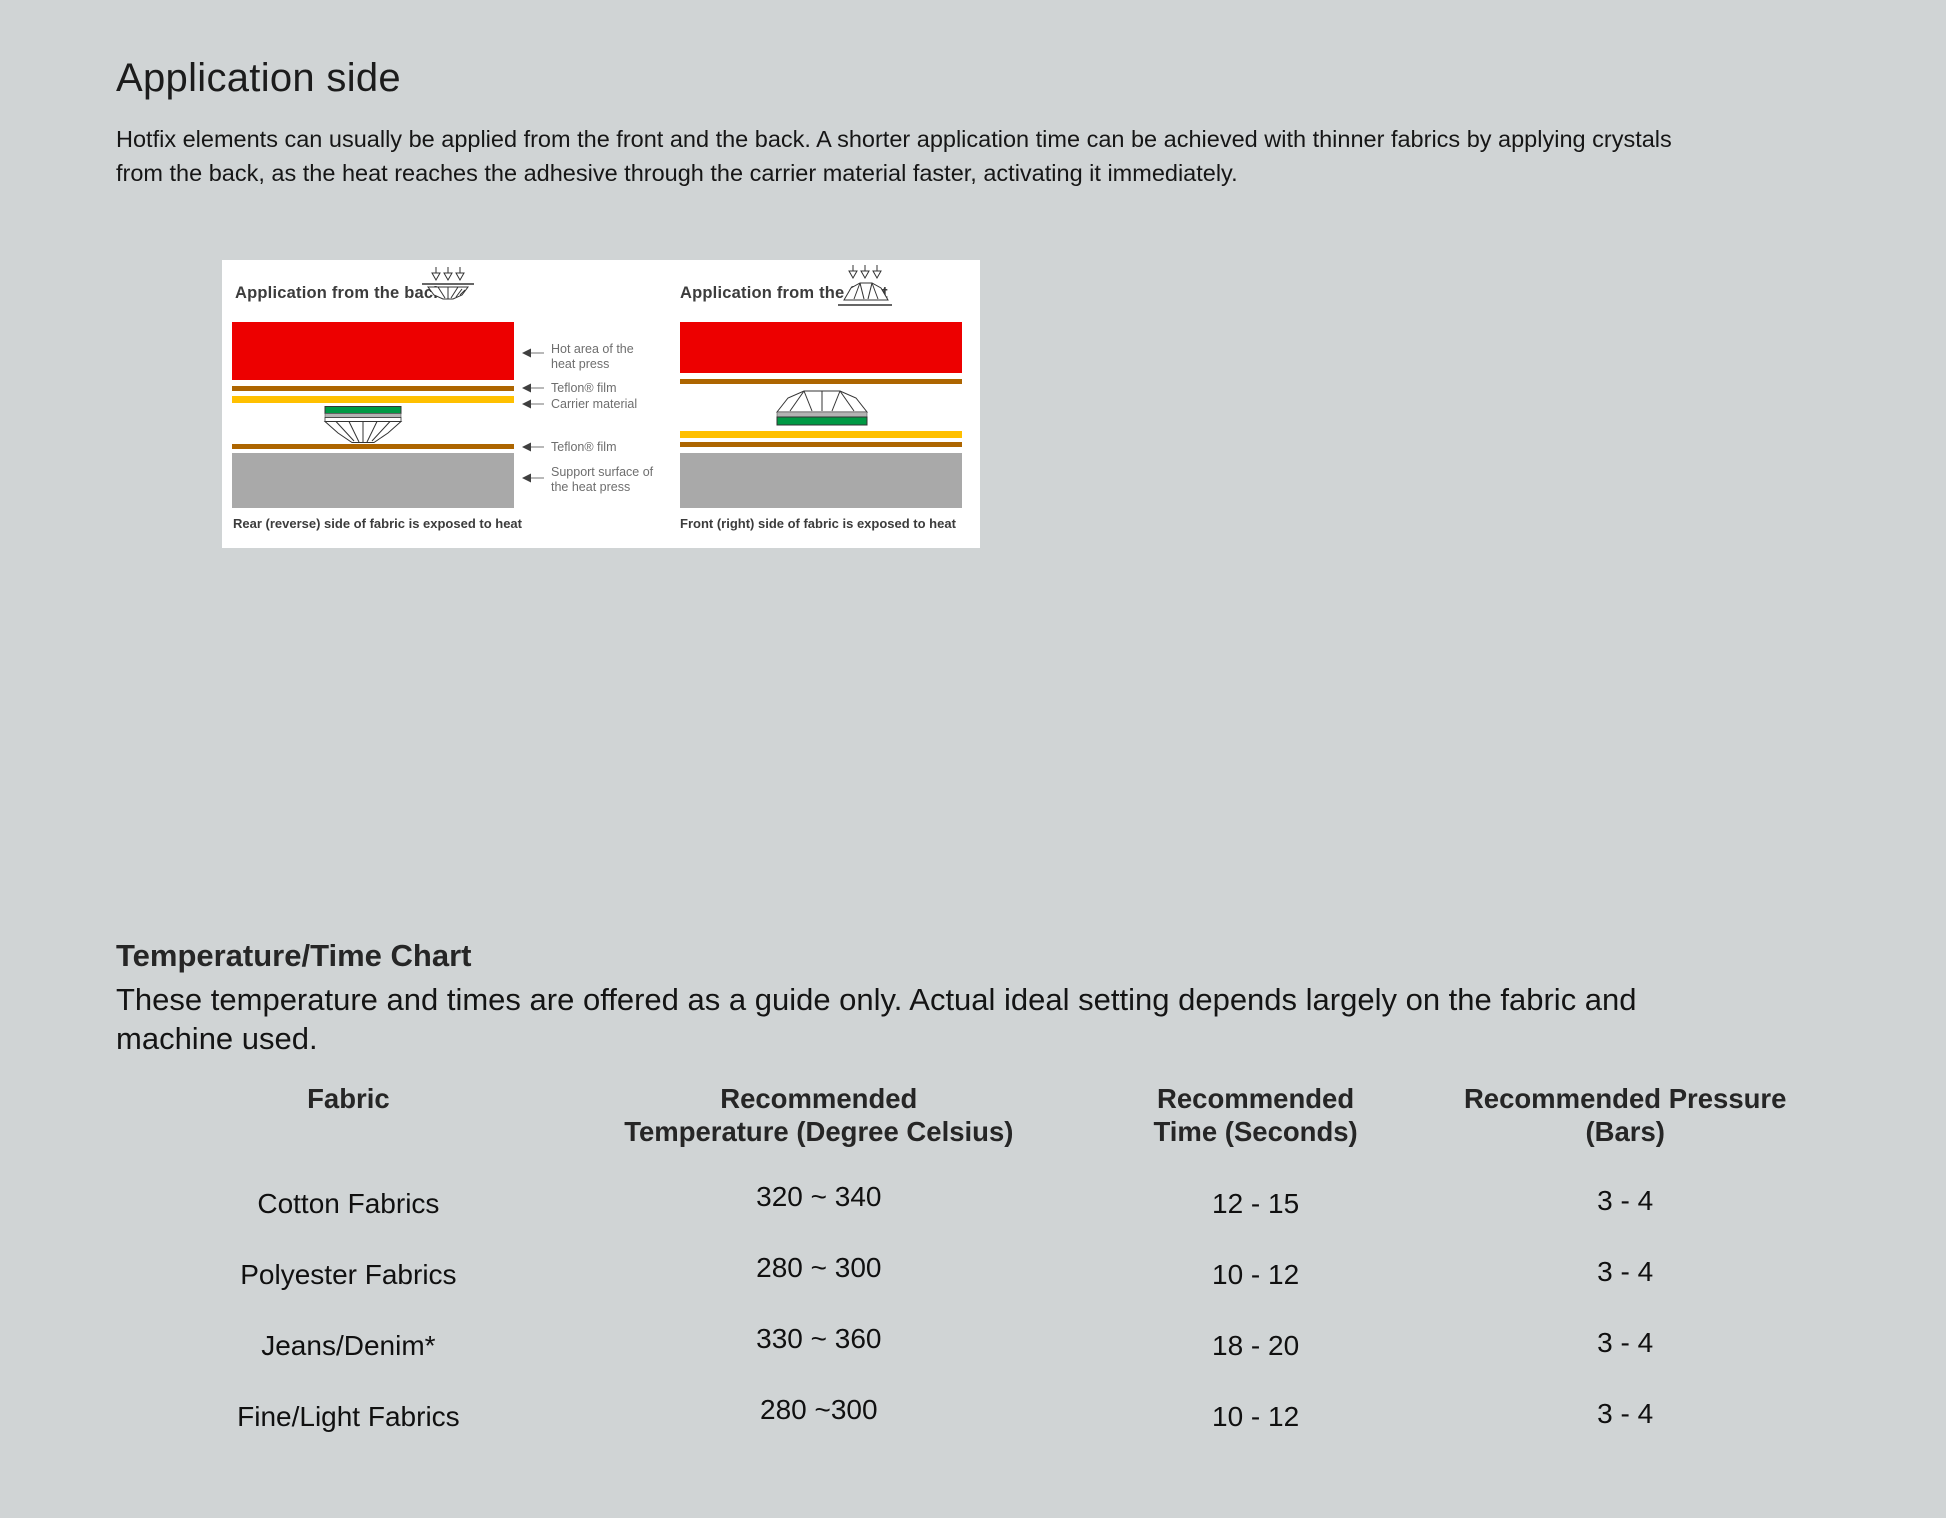 The image size is (1946, 1518). What do you see at coordinates (819, 1409) in the screenshot?
I see `table-cell: 280 ~300` at bounding box center [819, 1409].